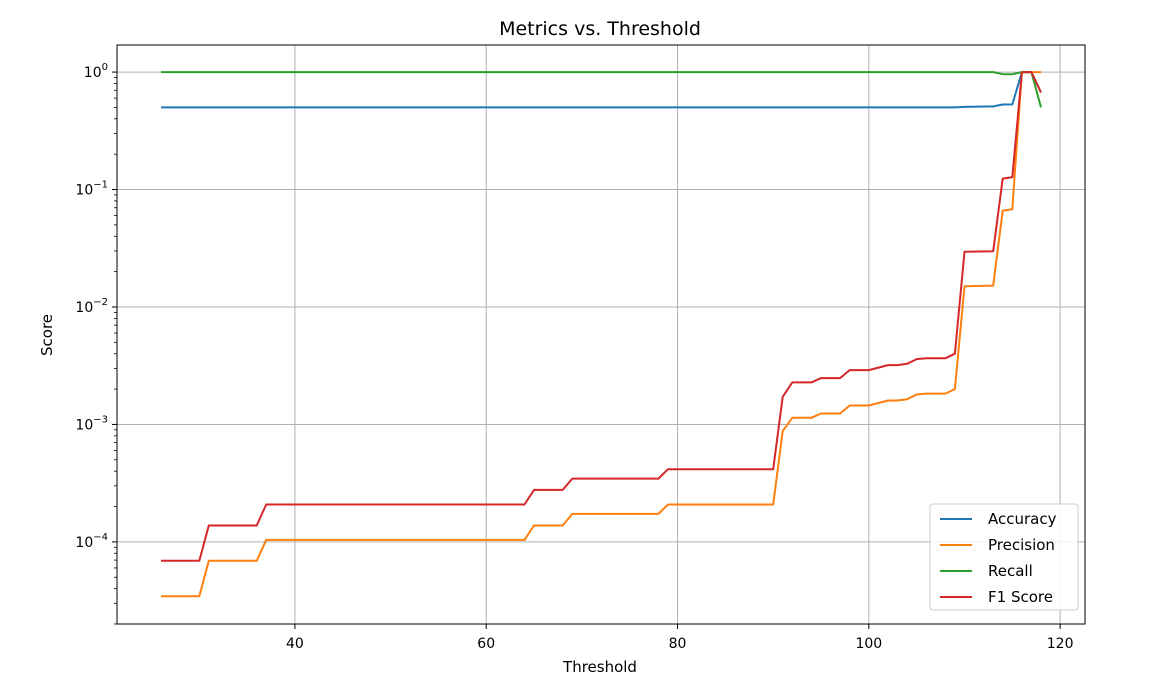 The width and height of the screenshot is (1157, 687). Describe the element at coordinates (96, 343) in the screenshot. I see `y-axis: 10⁻⁴ 10⁻³ 10⁻² 10⁻¹ 10⁰` at that location.